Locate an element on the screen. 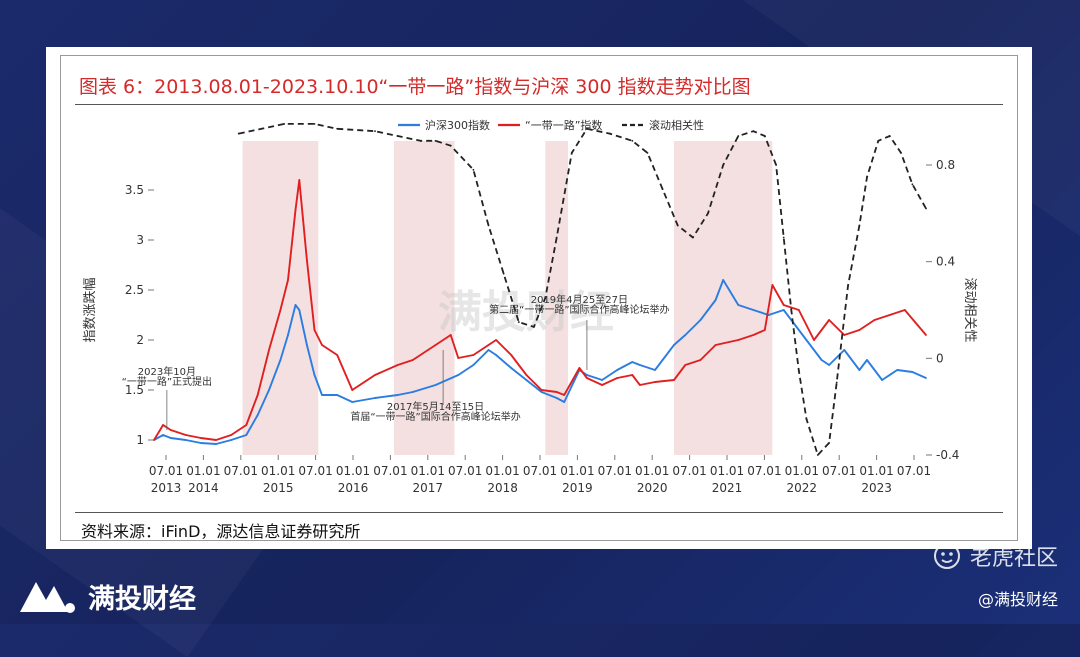 This screenshot has height=657, width=1080. x-tick-year-label: 2015 is located at coordinates (278, 488).